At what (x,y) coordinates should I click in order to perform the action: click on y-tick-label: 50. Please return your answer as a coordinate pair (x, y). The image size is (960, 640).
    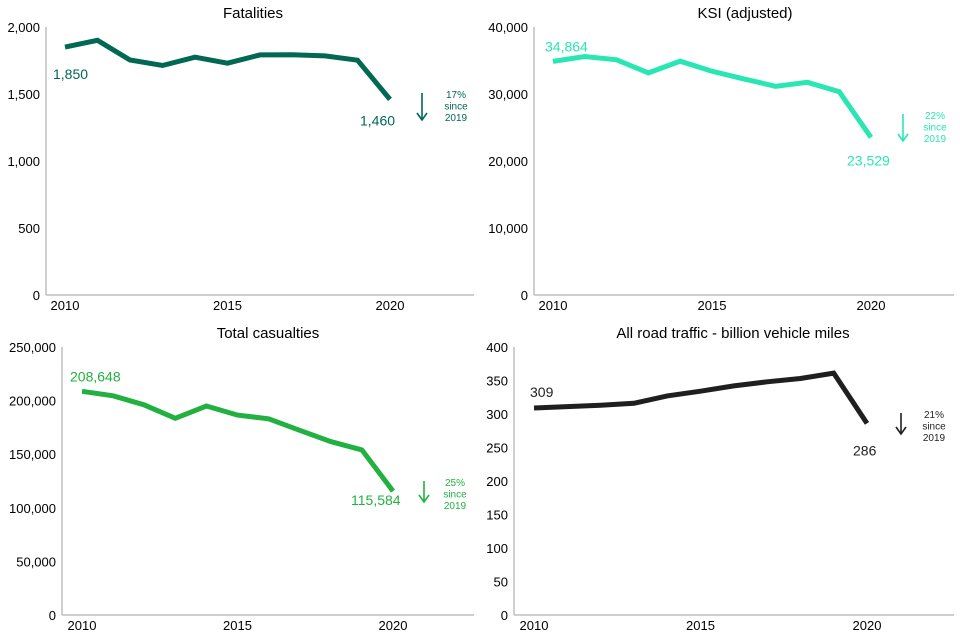
    Looking at the image, I should click on (501, 582).